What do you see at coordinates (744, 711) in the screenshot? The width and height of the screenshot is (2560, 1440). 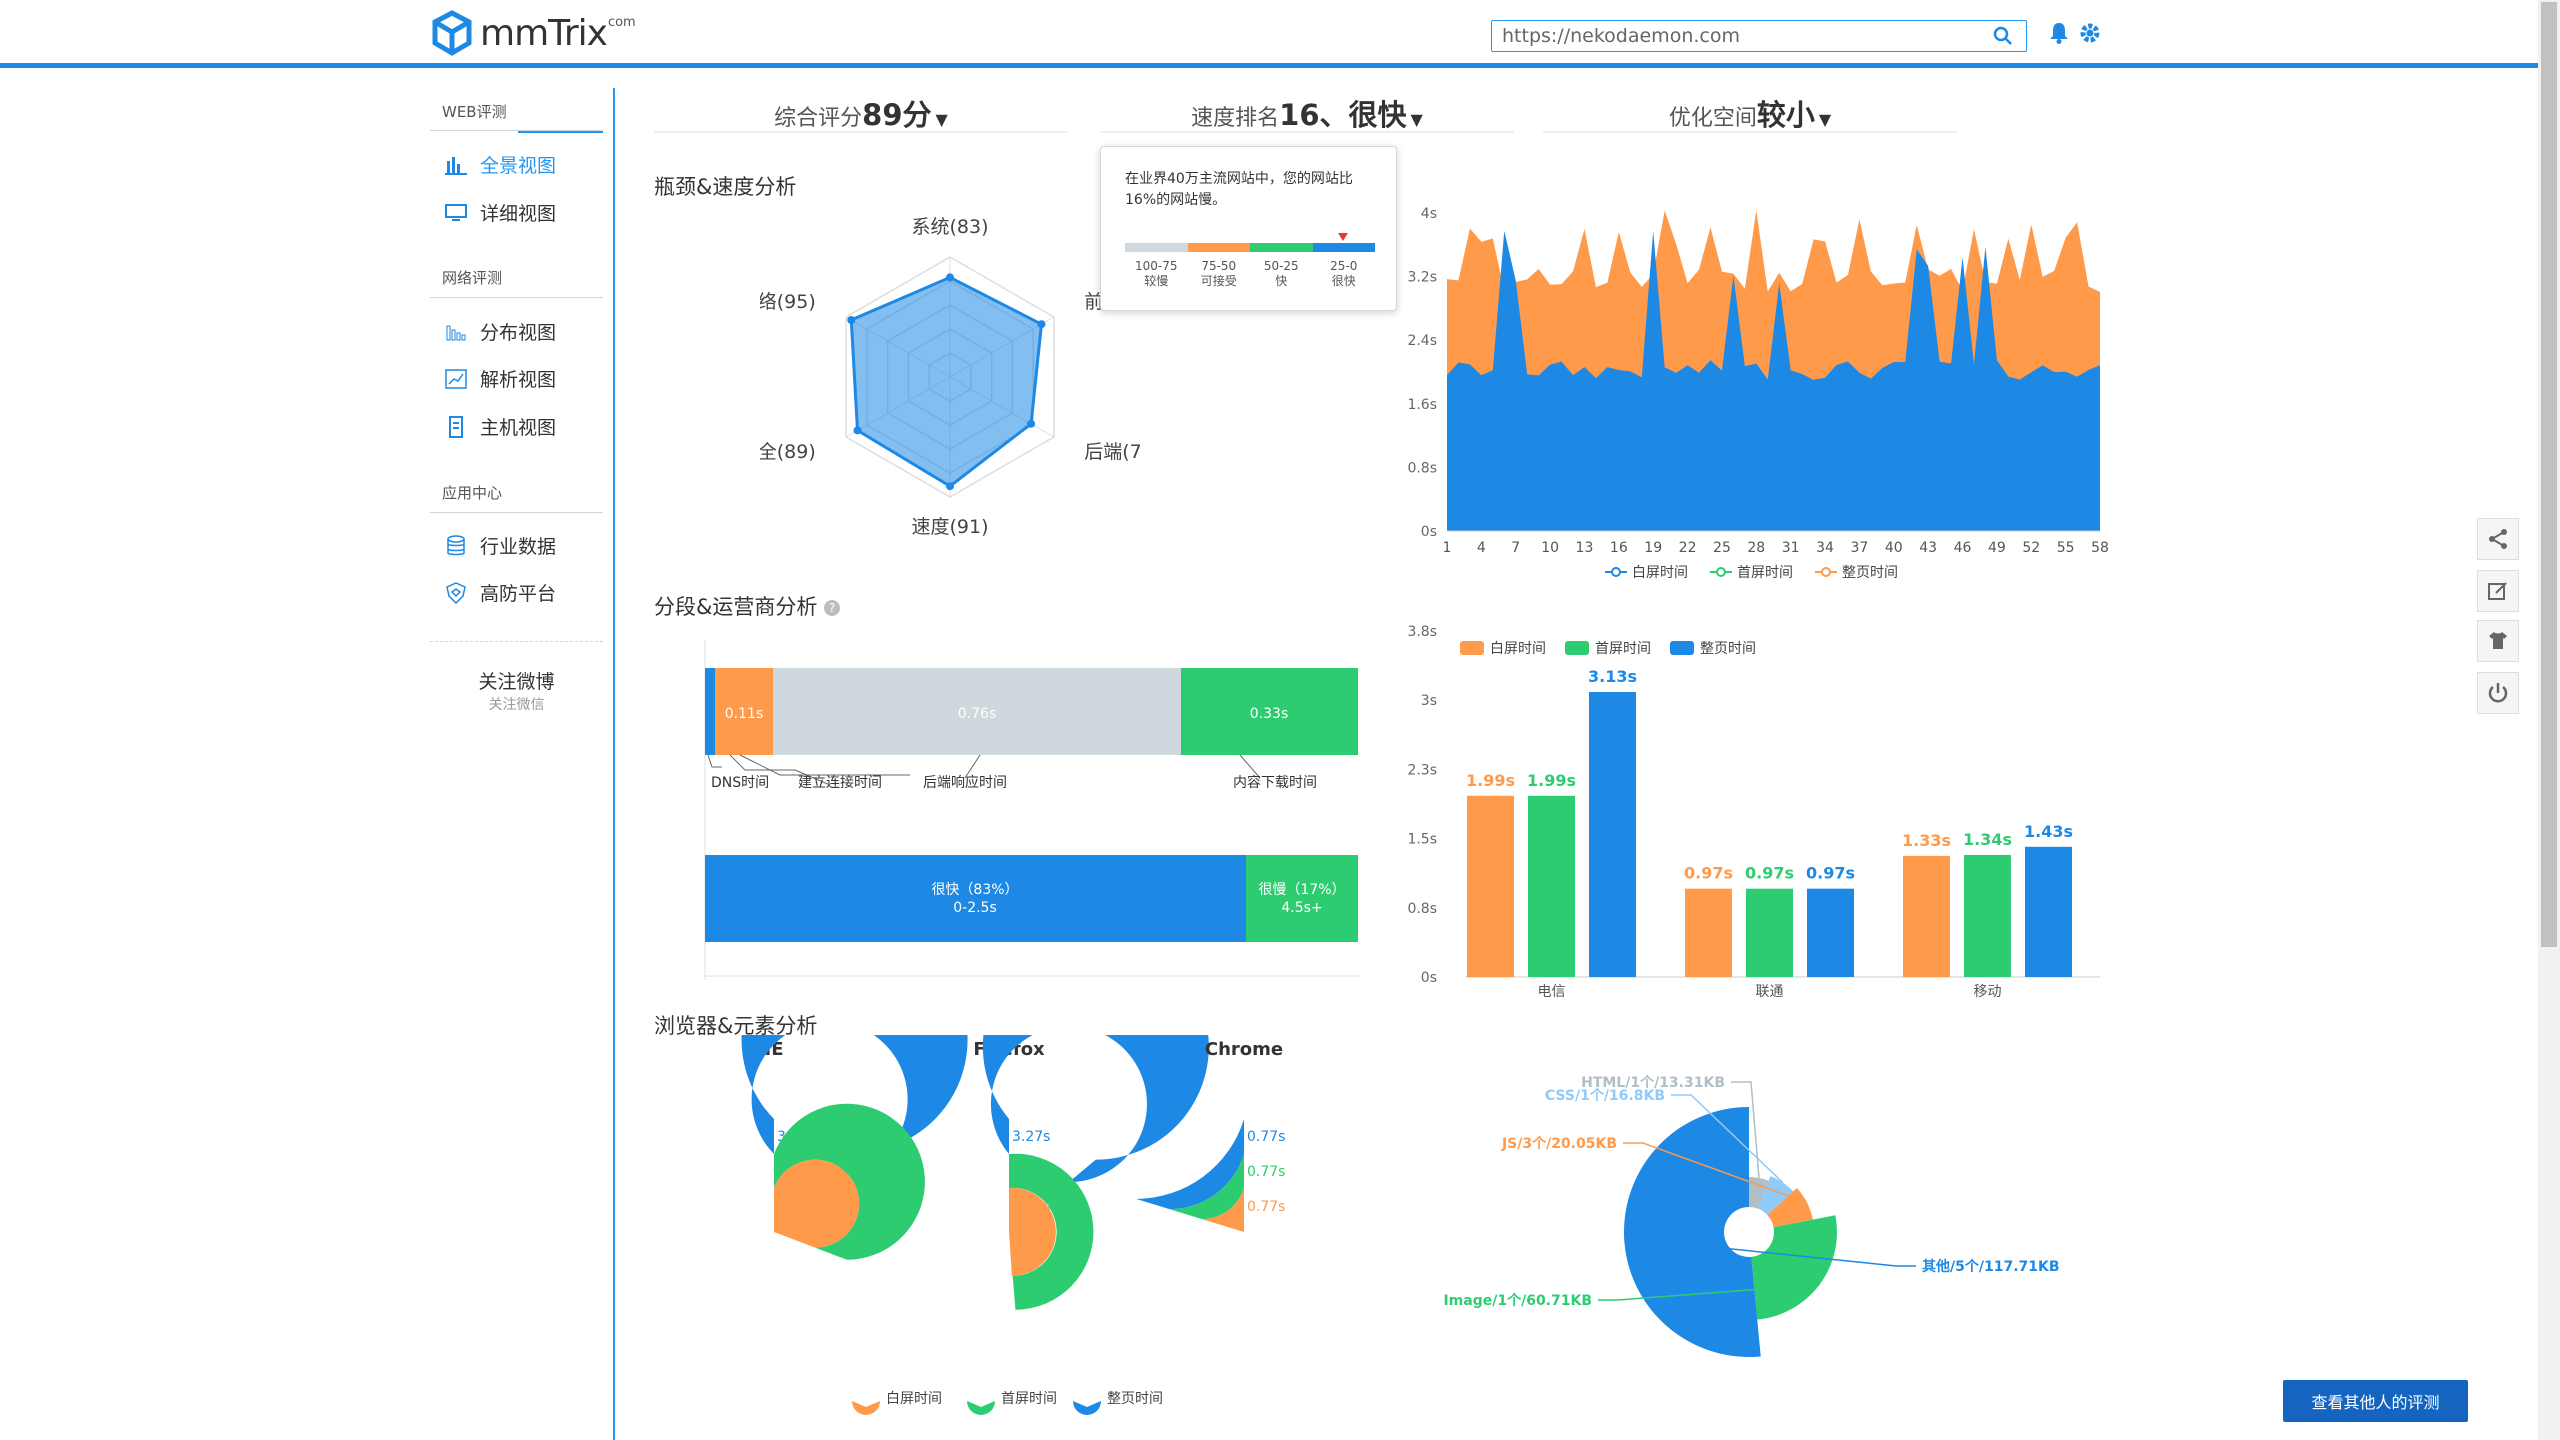 I see `segment-connect` at bounding box center [744, 711].